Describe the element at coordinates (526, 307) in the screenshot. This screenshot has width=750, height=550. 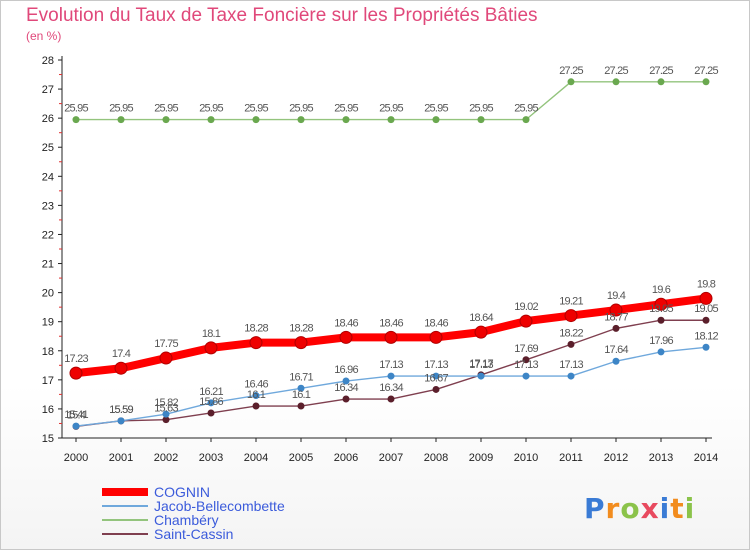
I see `data-label: 19.02` at that location.